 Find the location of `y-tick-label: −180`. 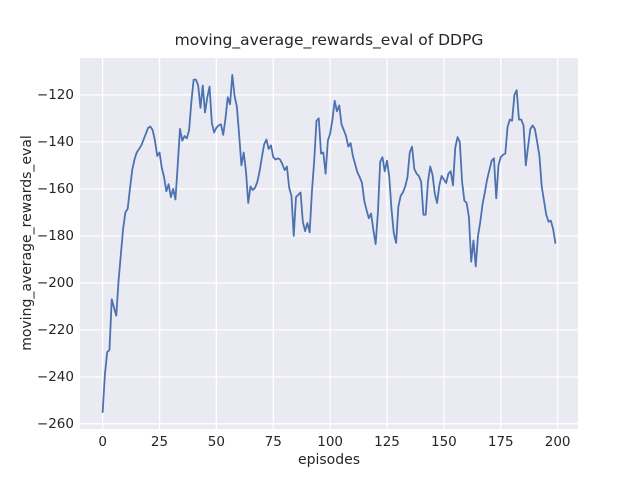

y-tick-label: −180 is located at coordinates (55, 235).